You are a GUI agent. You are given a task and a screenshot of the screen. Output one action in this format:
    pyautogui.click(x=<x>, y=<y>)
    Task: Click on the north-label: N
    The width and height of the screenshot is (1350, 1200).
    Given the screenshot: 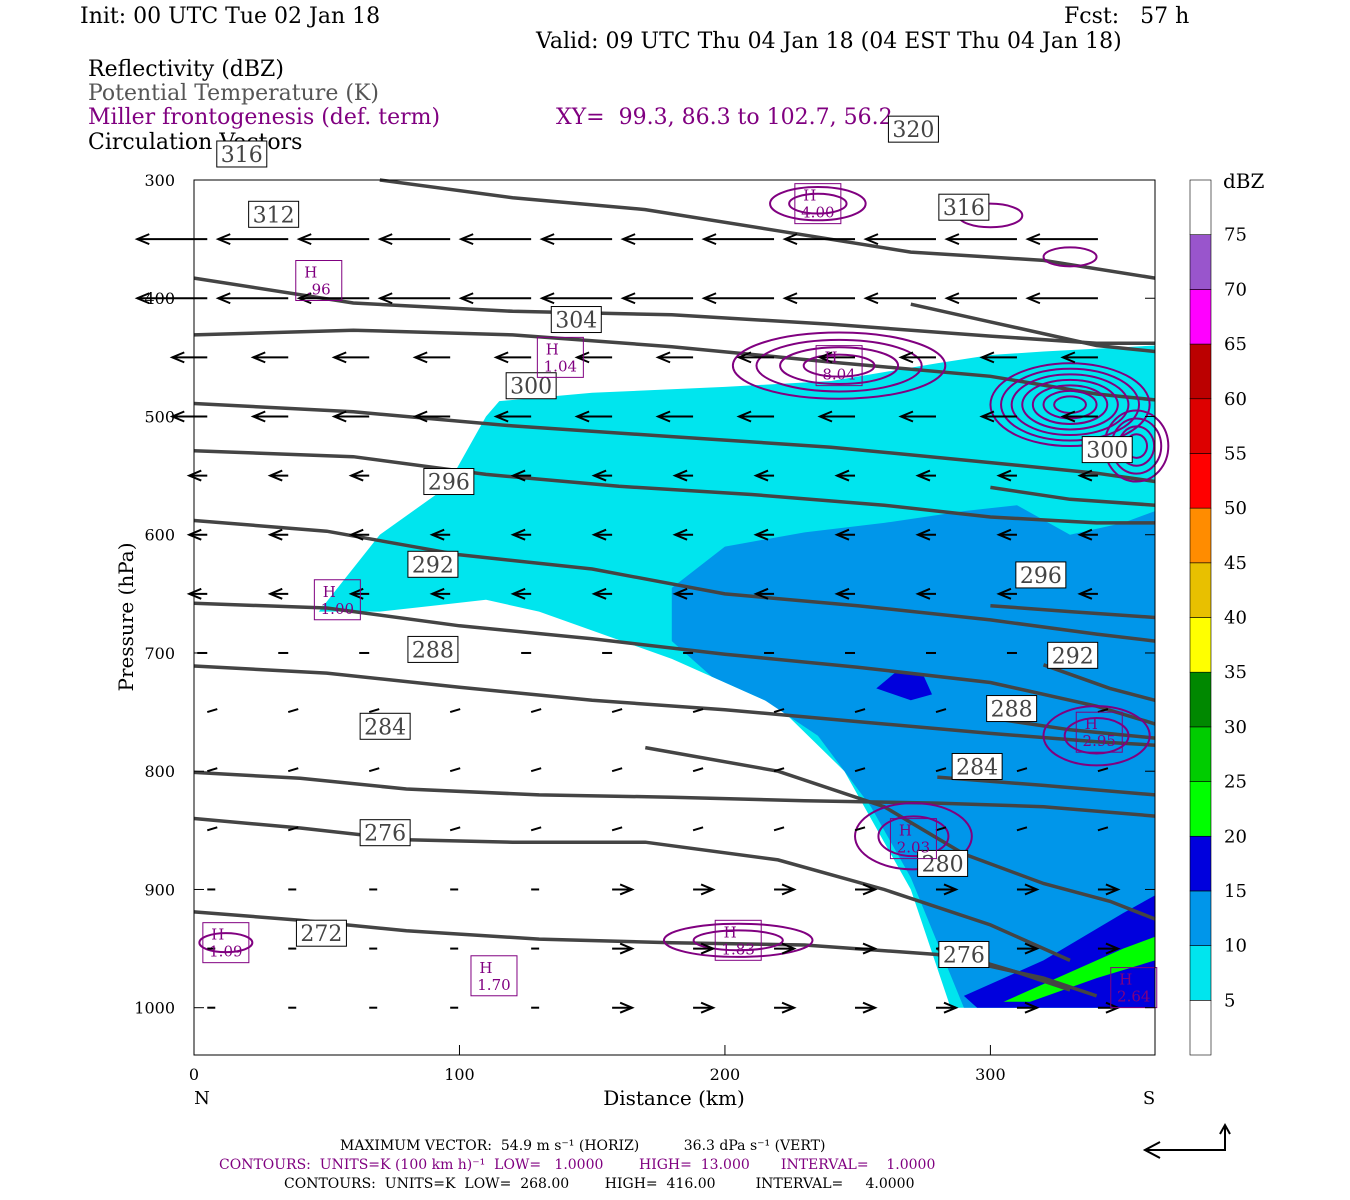 What is the action you would take?
    pyautogui.click(x=202, y=1098)
    